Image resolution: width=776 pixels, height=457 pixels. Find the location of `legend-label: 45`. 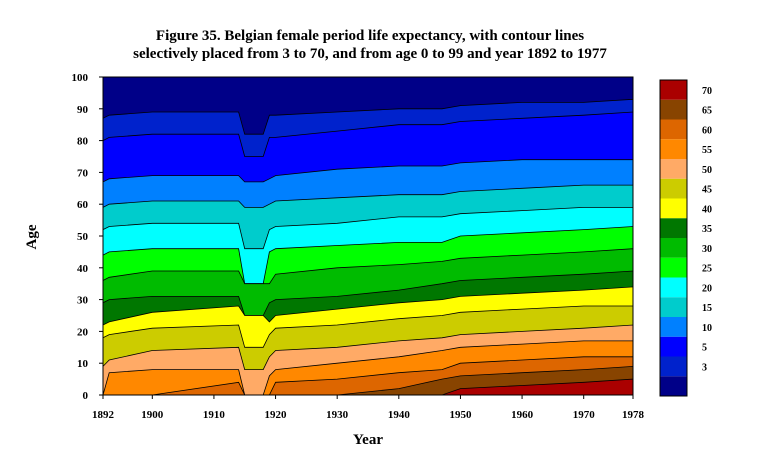

legend-label: 45 is located at coordinates (707, 190).